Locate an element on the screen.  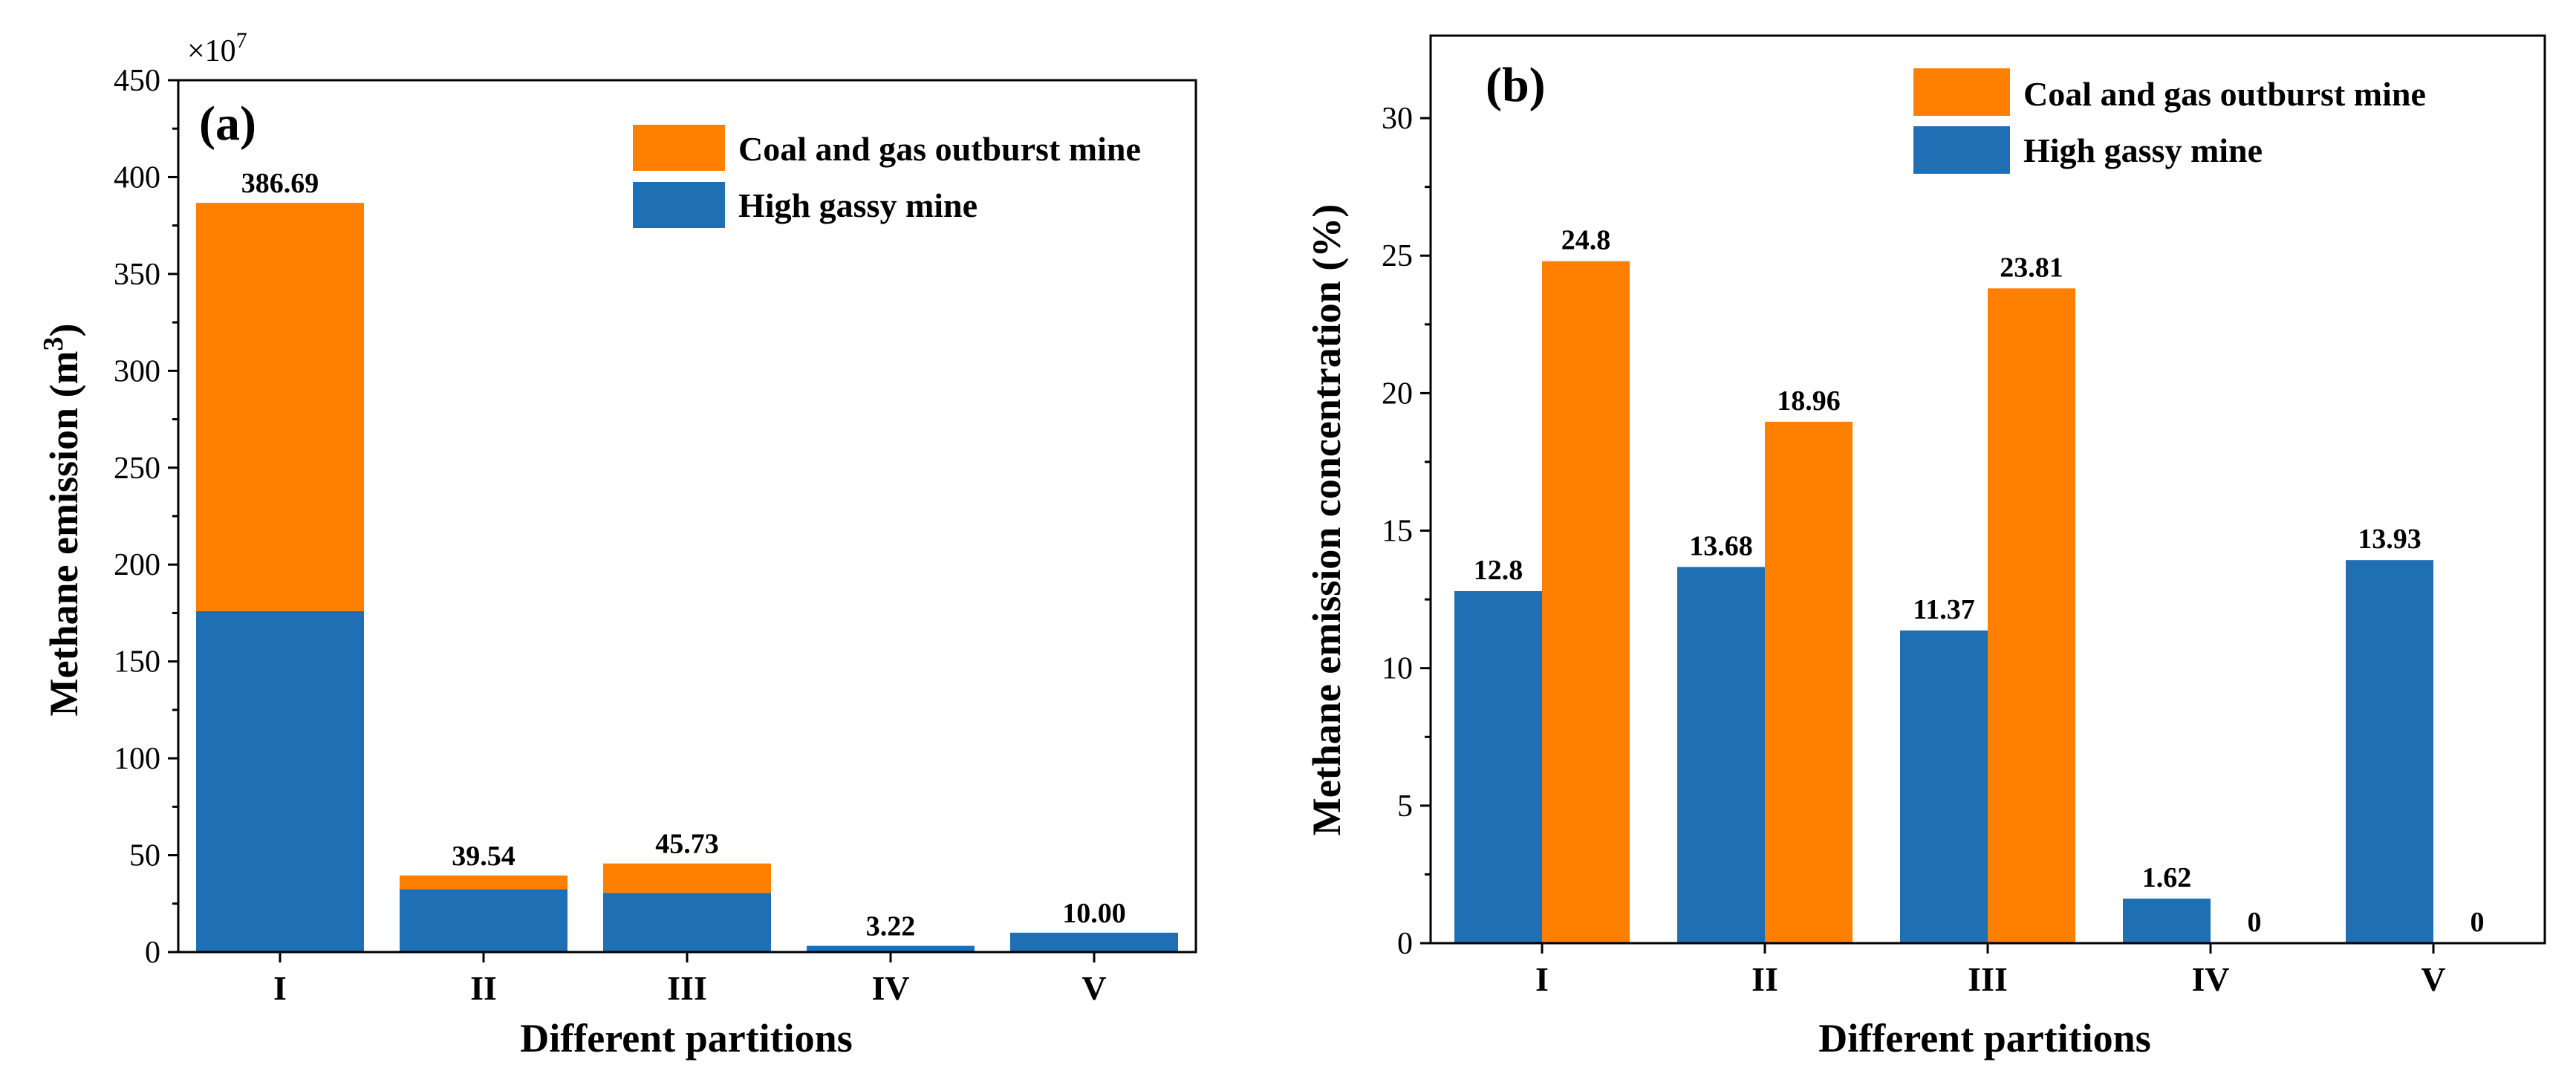
y-tick-label: 300 is located at coordinates (137, 371).